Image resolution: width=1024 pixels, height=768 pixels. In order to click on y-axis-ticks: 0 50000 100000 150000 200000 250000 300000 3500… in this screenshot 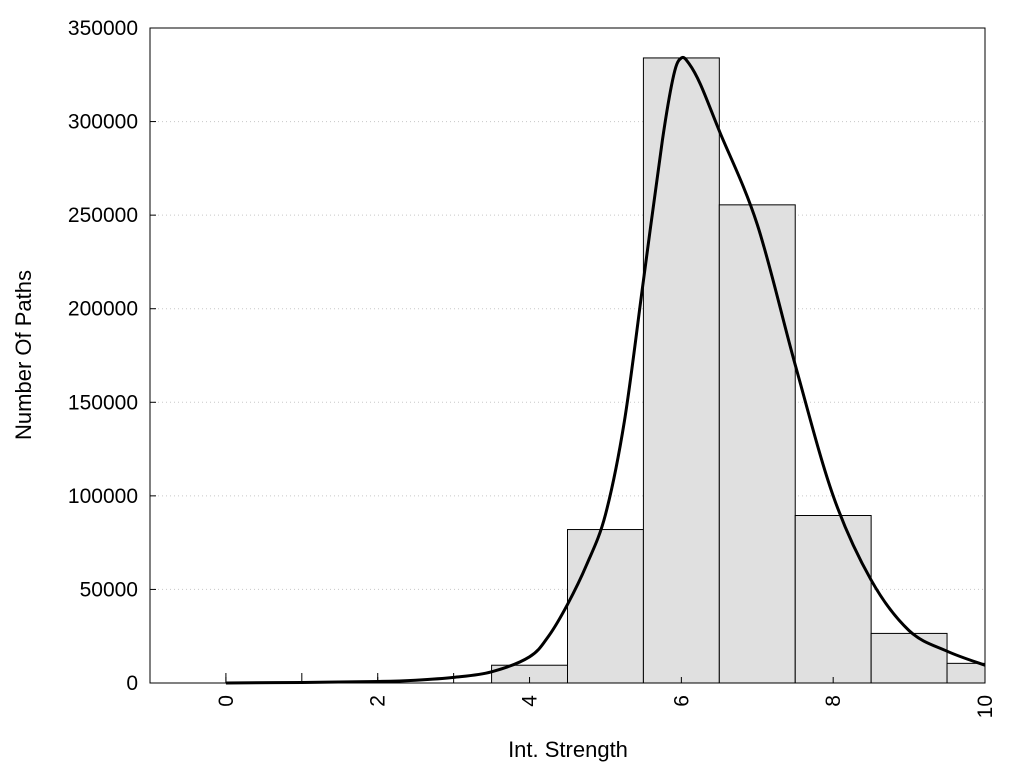, I will do `click(112, 356)`.